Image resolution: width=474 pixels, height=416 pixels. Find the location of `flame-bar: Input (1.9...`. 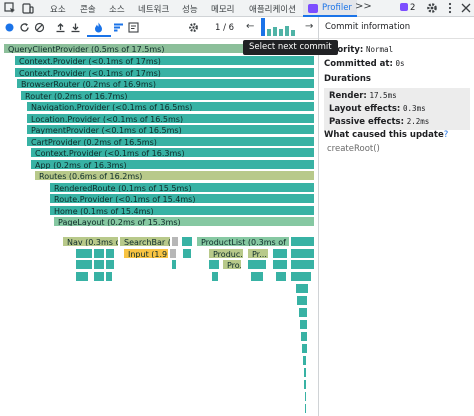

flame-bar: Input (1.9... is located at coordinates (146, 253).